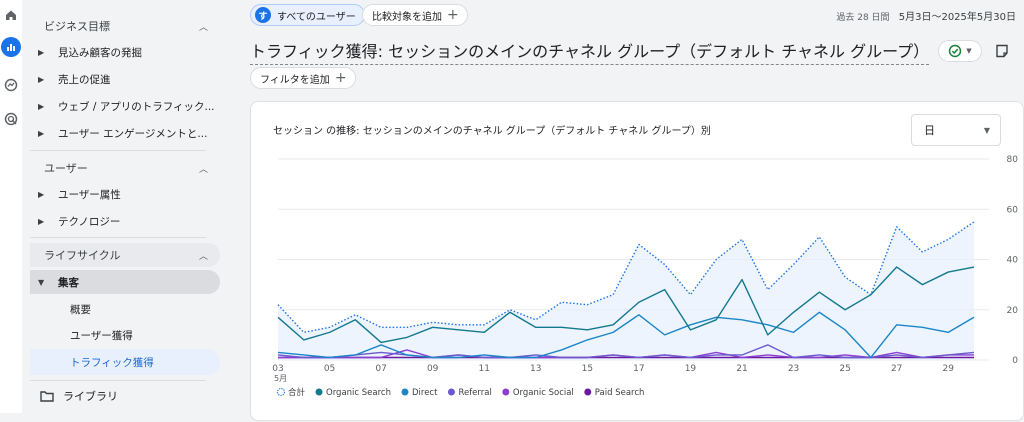  I want to click on x-tick-label: 05, so click(329, 369).